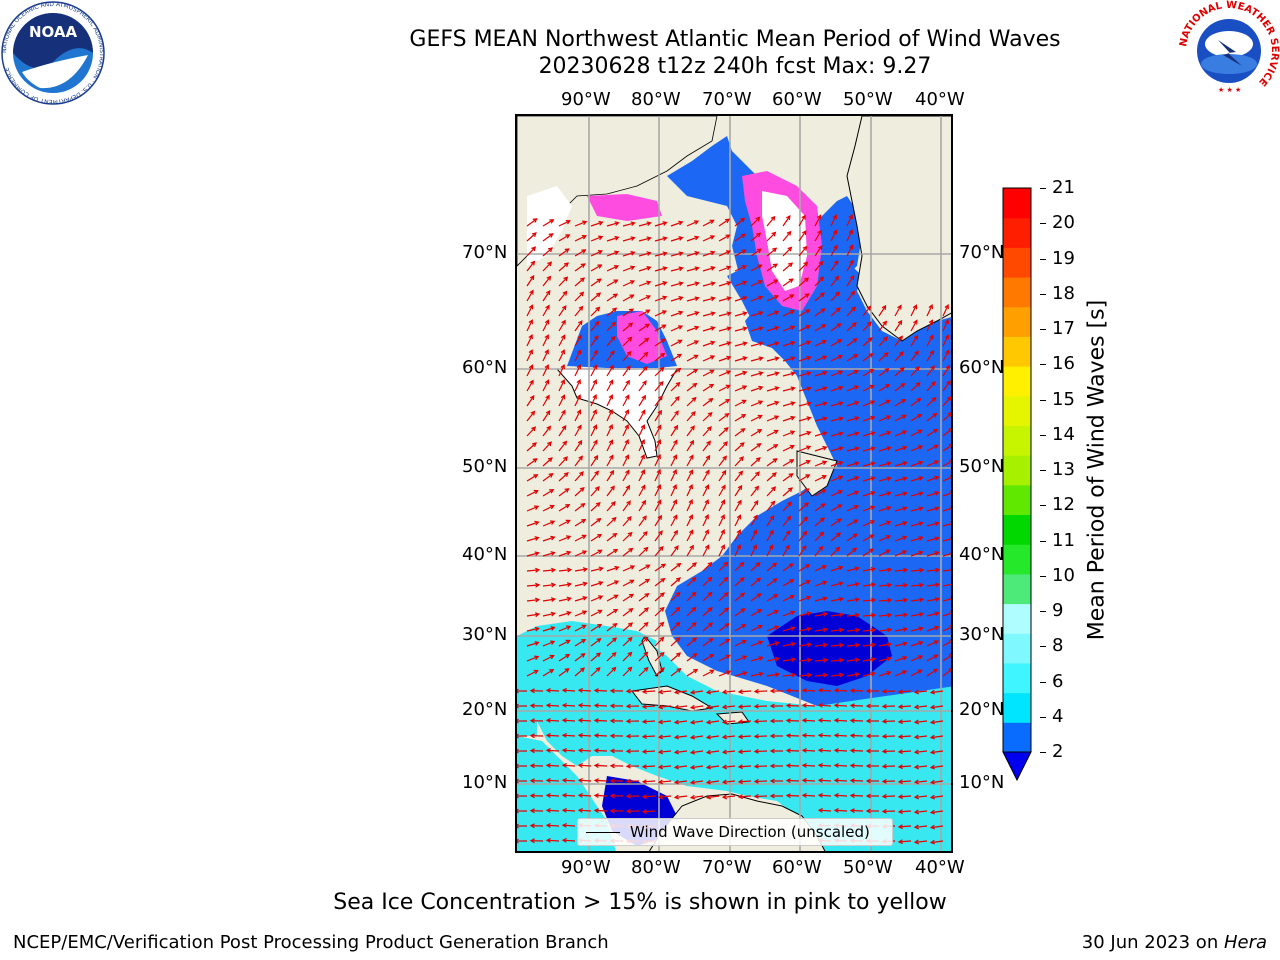 This screenshot has width=1280, height=960. I want to click on lon-label-bottom-90w: 90°W, so click(586, 867).